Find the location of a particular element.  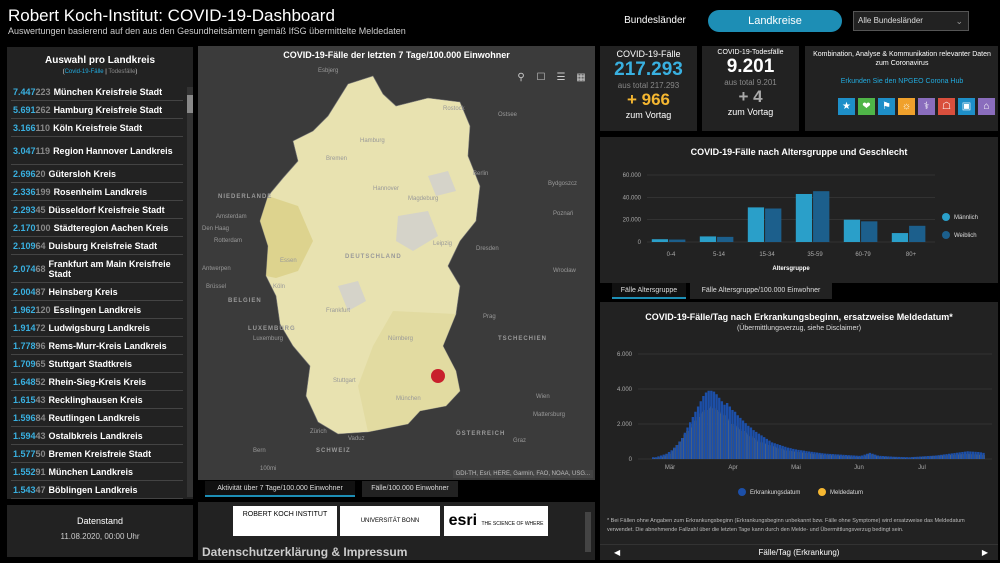

grid-icon: ▦ is located at coordinates (581, 77).